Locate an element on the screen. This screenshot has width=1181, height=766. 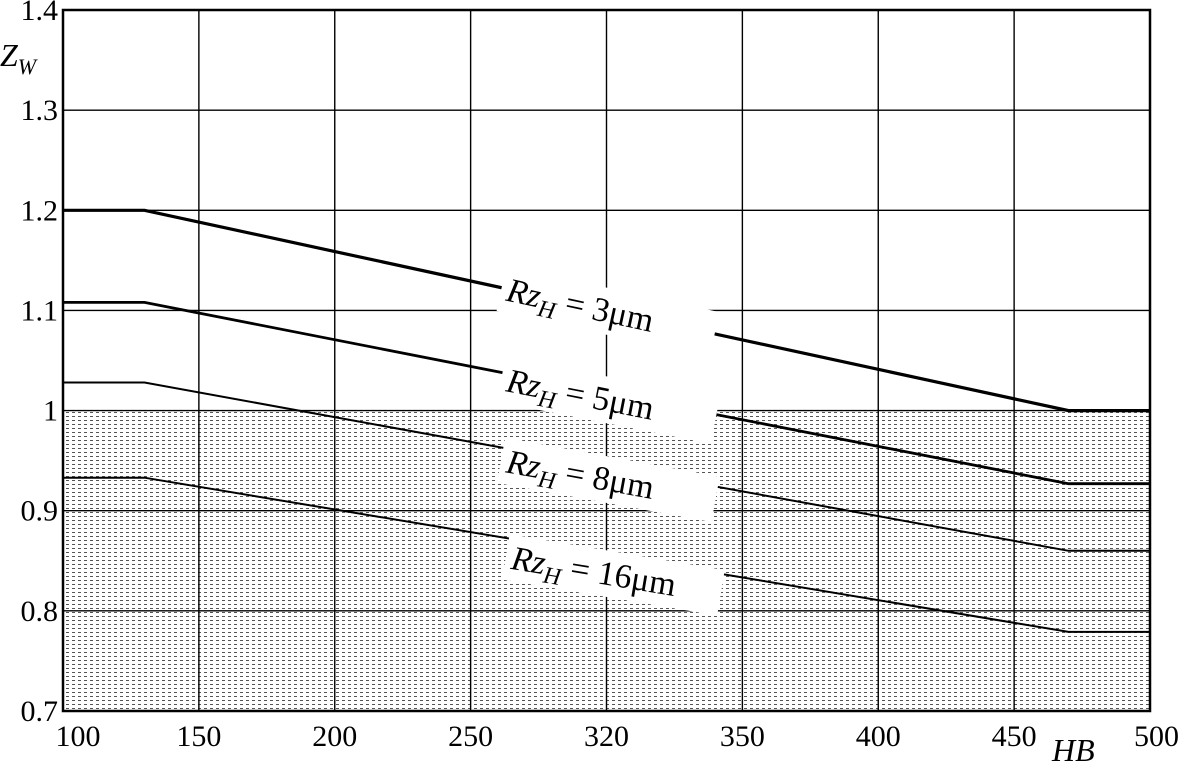
x-tick-label-250: 250 is located at coordinates (470, 736).